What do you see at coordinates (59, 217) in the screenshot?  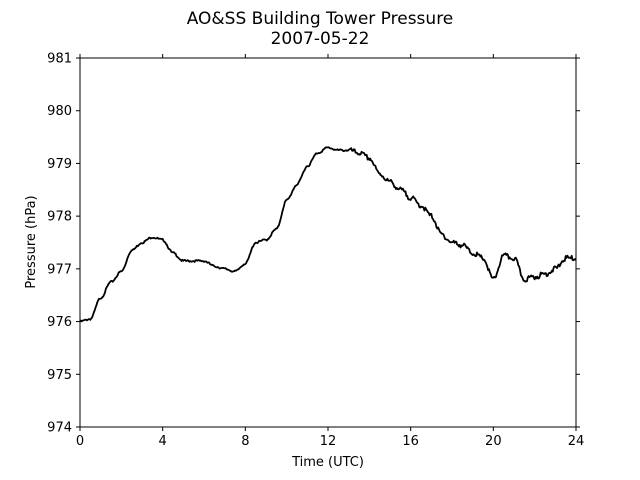 I see `y-tick-label: 978` at bounding box center [59, 217].